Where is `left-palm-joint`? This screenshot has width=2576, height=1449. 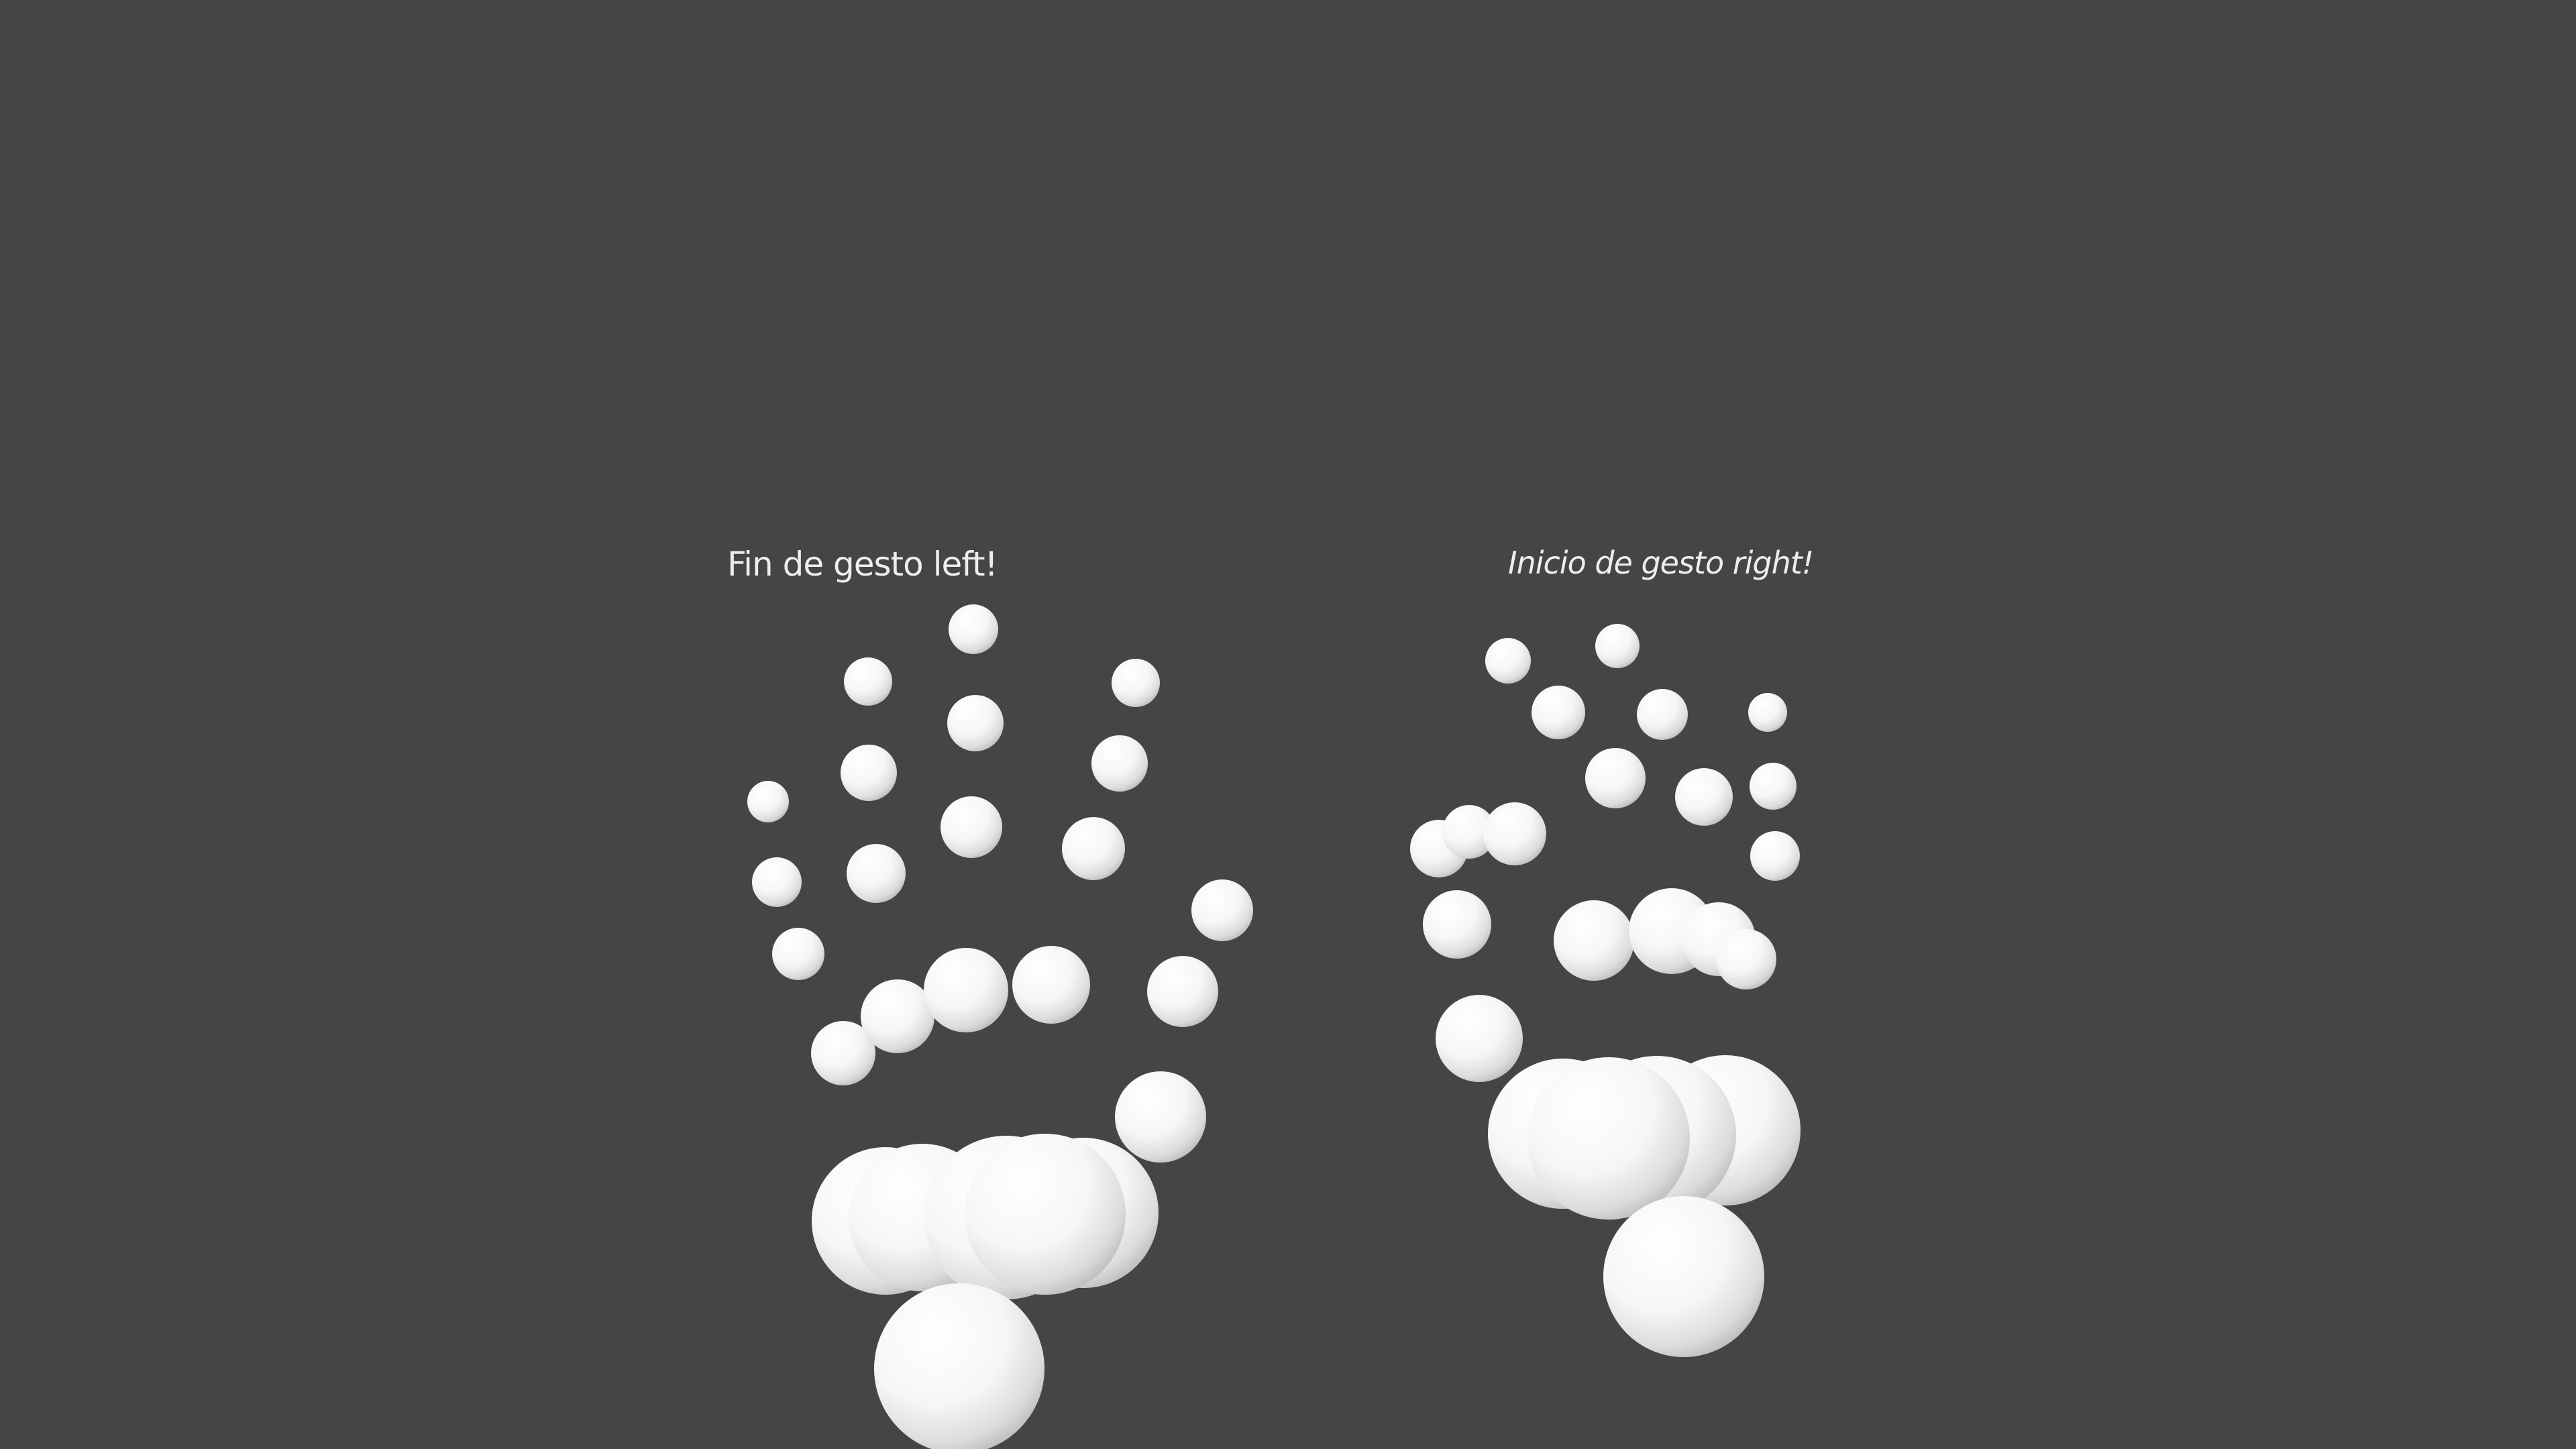 left-palm-joint is located at coordinates (1045, 1214).